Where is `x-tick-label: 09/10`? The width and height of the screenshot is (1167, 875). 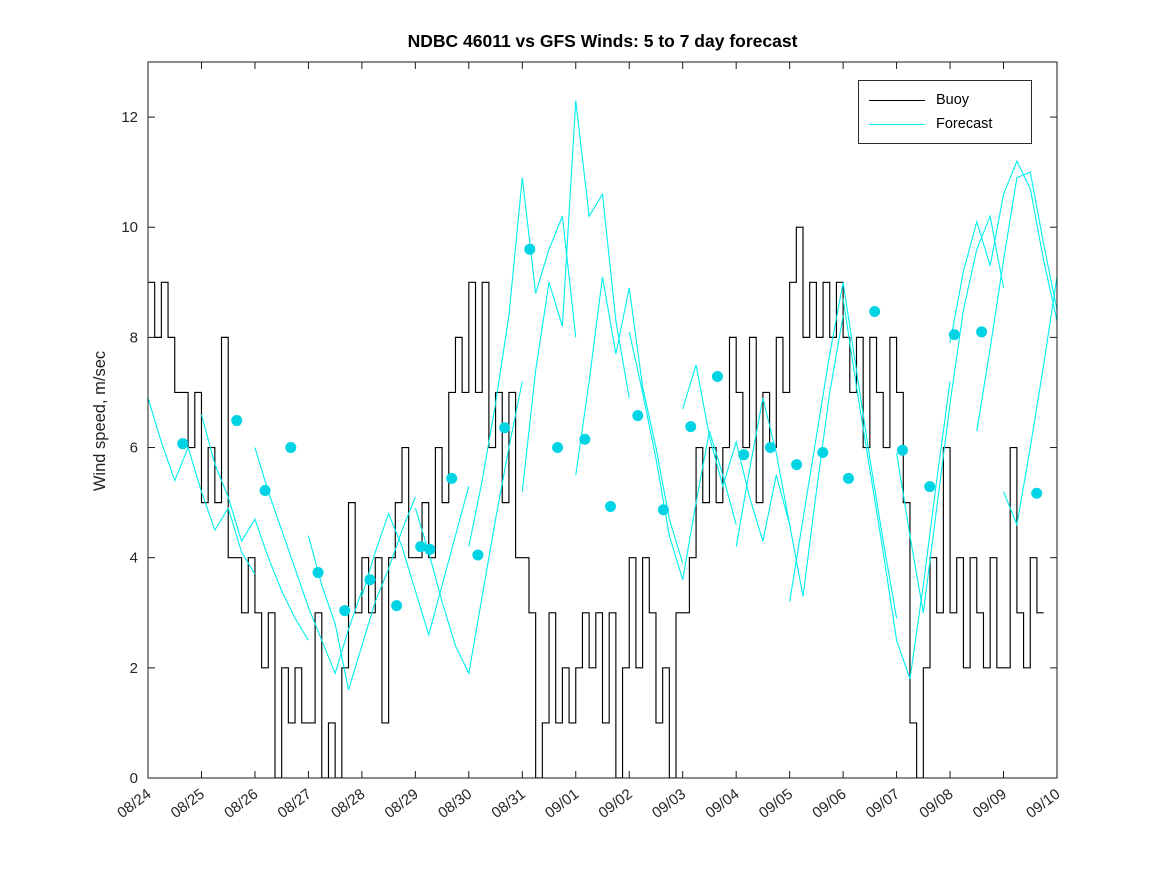 x-tick-label: 09/10 is located at coordinates (1043, 804).